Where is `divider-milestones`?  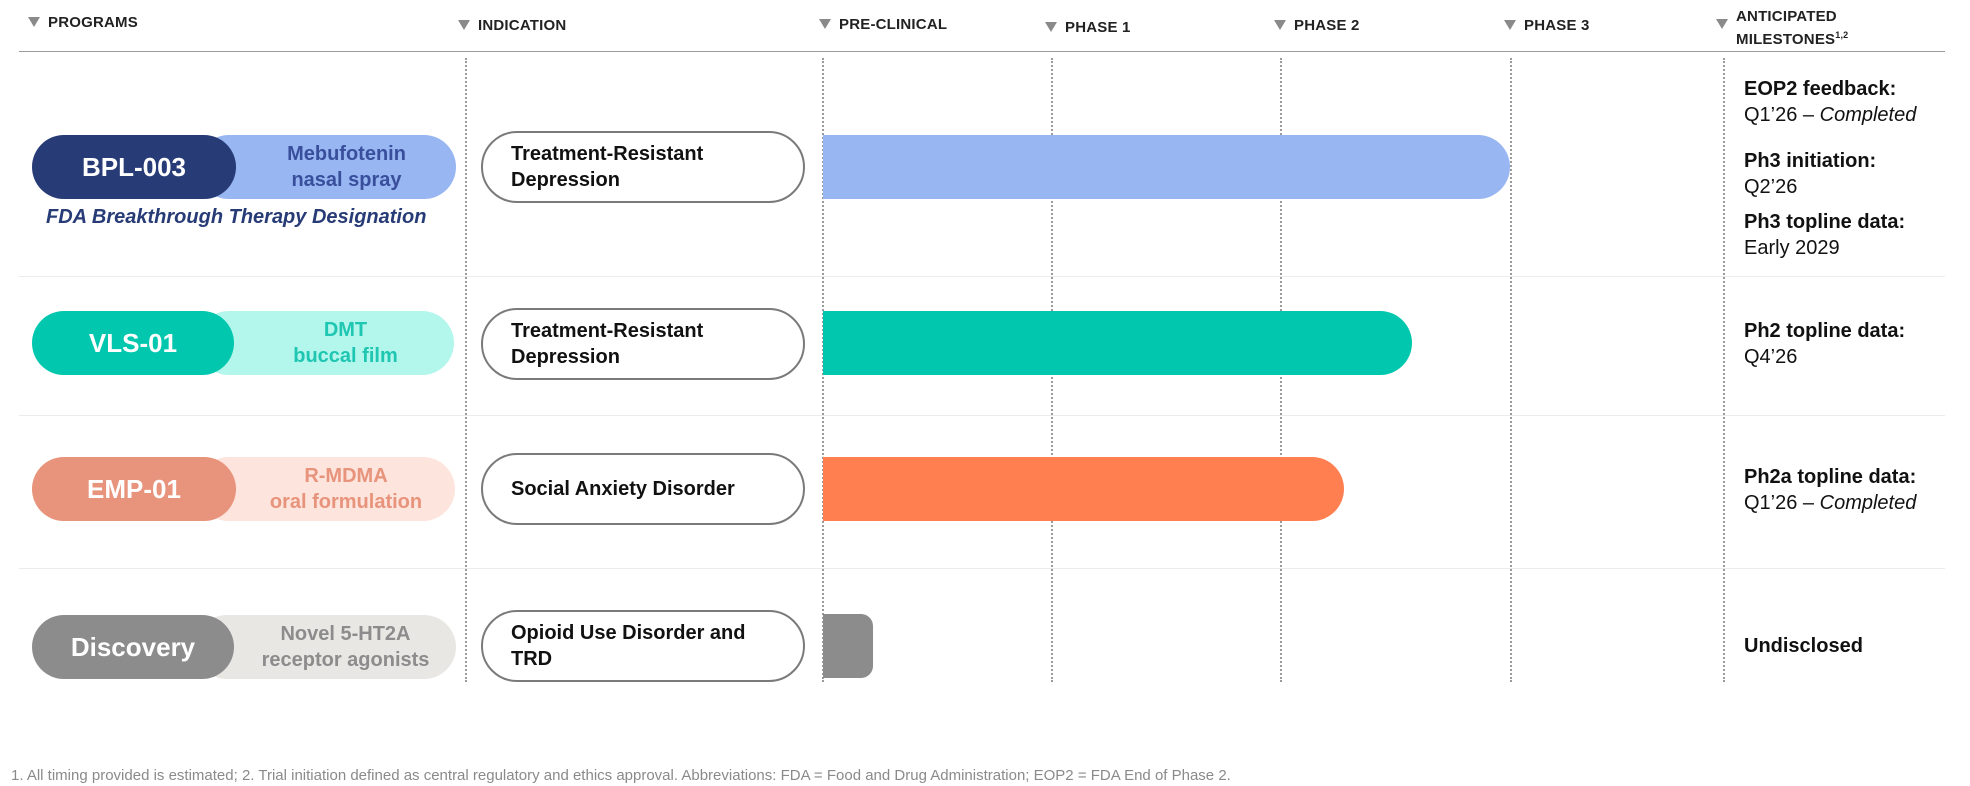 divider-milestones is located at coordinates (1724, 370).